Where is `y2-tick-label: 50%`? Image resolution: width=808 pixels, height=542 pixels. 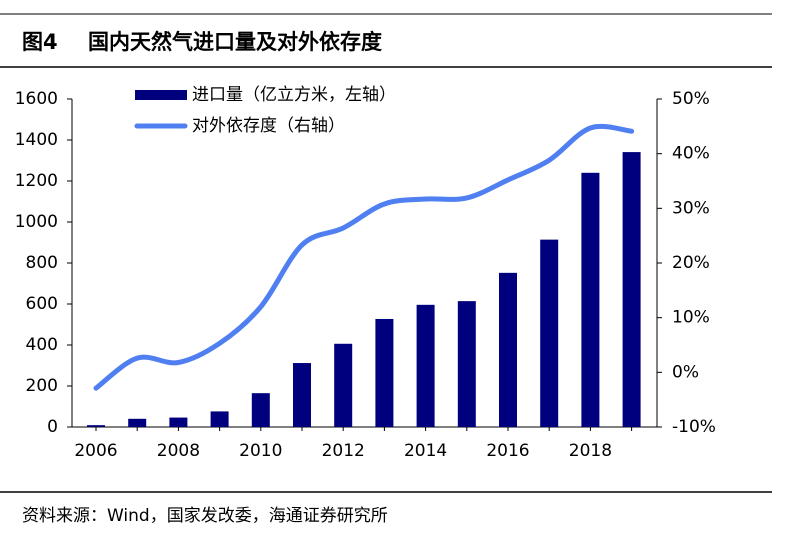
y2-tick-label: 50% is located at coordinates (691, 99).